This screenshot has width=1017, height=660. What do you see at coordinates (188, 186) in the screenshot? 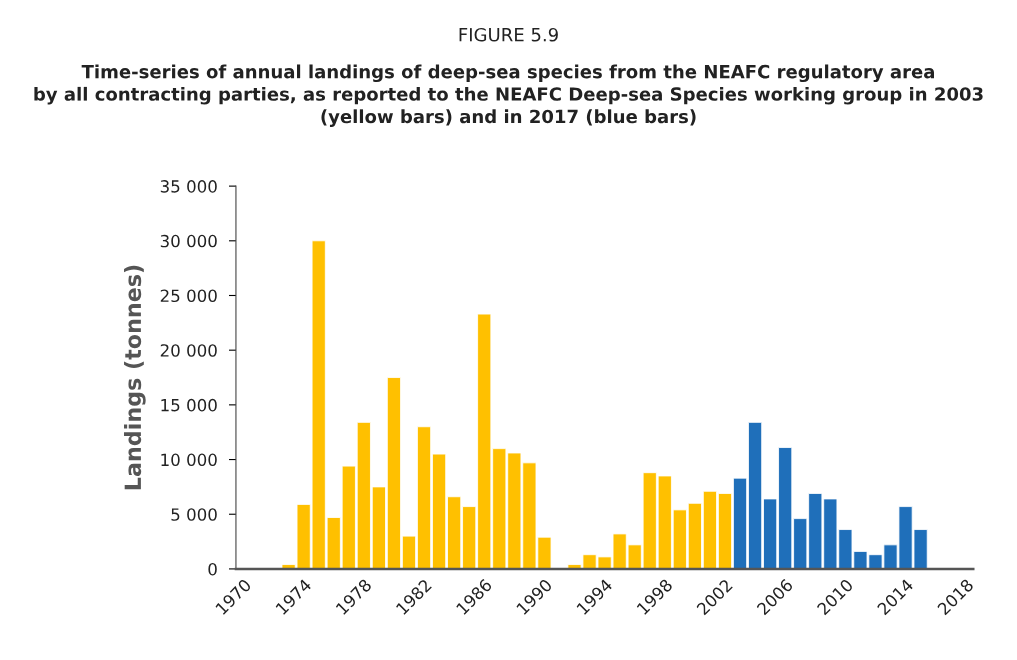
I see `y-tick-label: 35 000` at bounding box center [188, 186].